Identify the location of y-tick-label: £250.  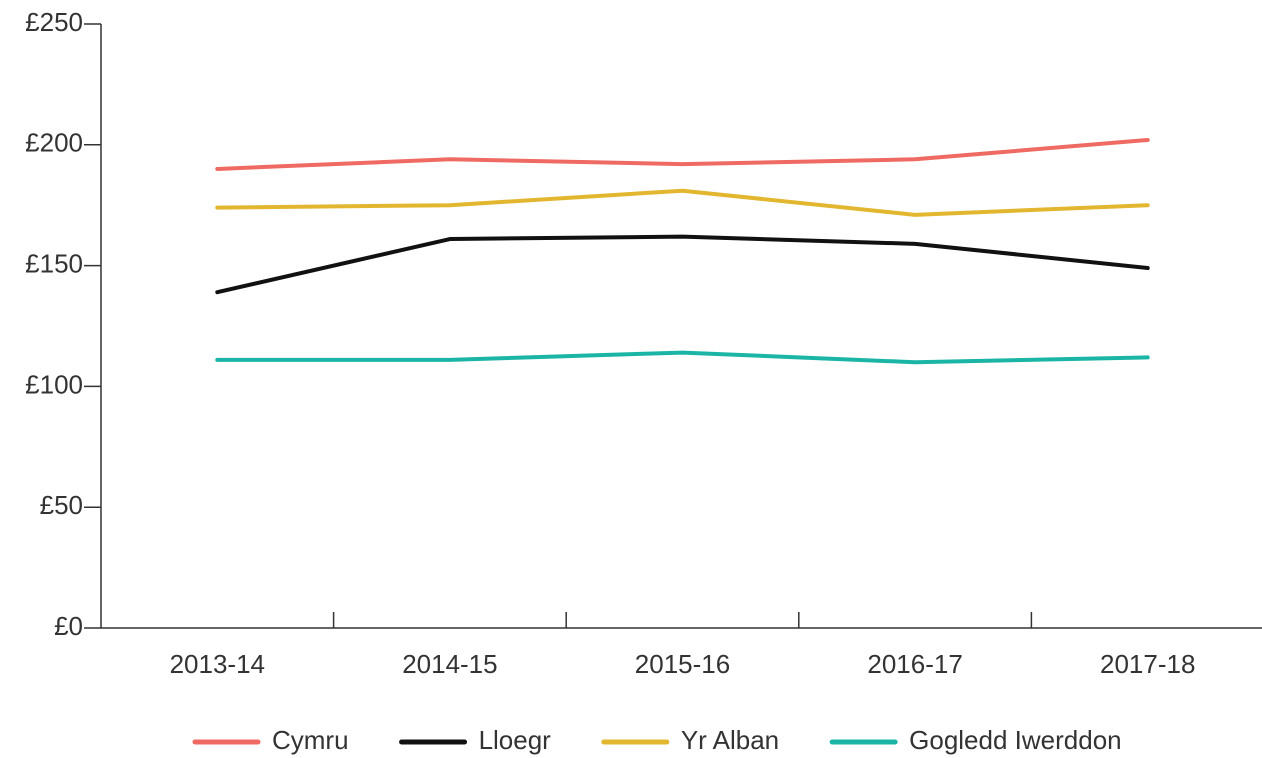
(54, 22).